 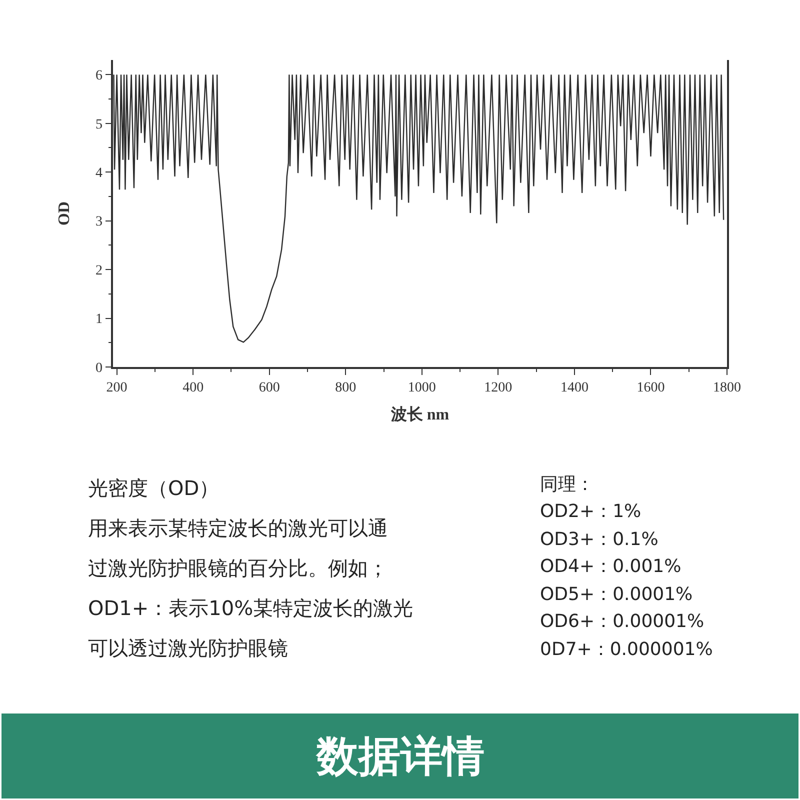 I want to click on y-tick-label: 6, so click(x=98, y=76).